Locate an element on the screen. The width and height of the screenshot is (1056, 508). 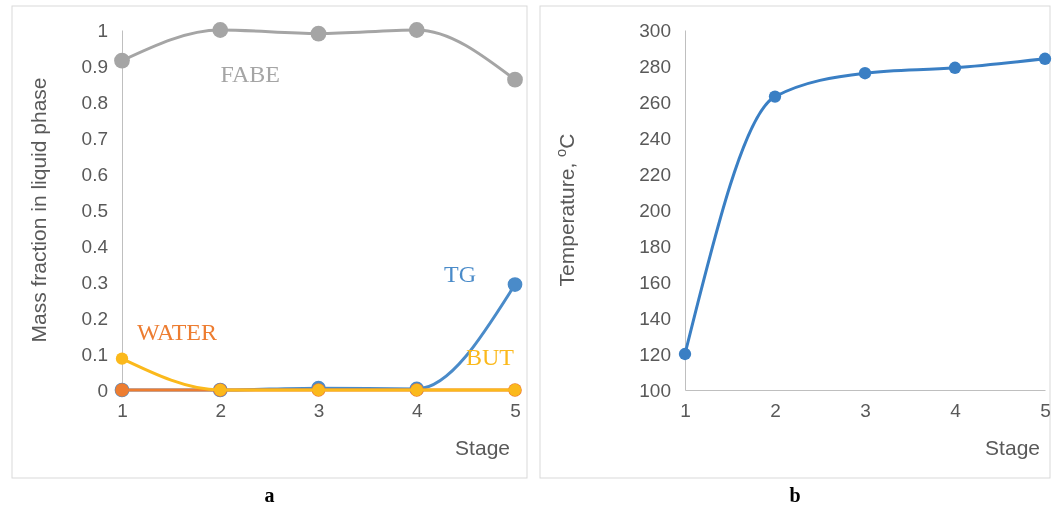
y-tick-label: 100 is located at coordinates (655, 390).